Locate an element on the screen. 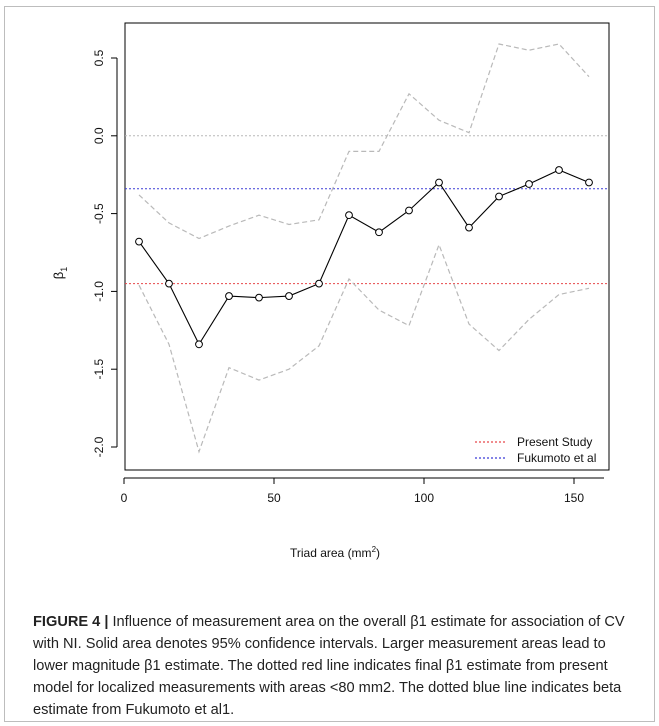 Image resolution: width=659 pixels, height=726 pixels. y-tick-label: -0.5 is located at coordinates (99, 213).